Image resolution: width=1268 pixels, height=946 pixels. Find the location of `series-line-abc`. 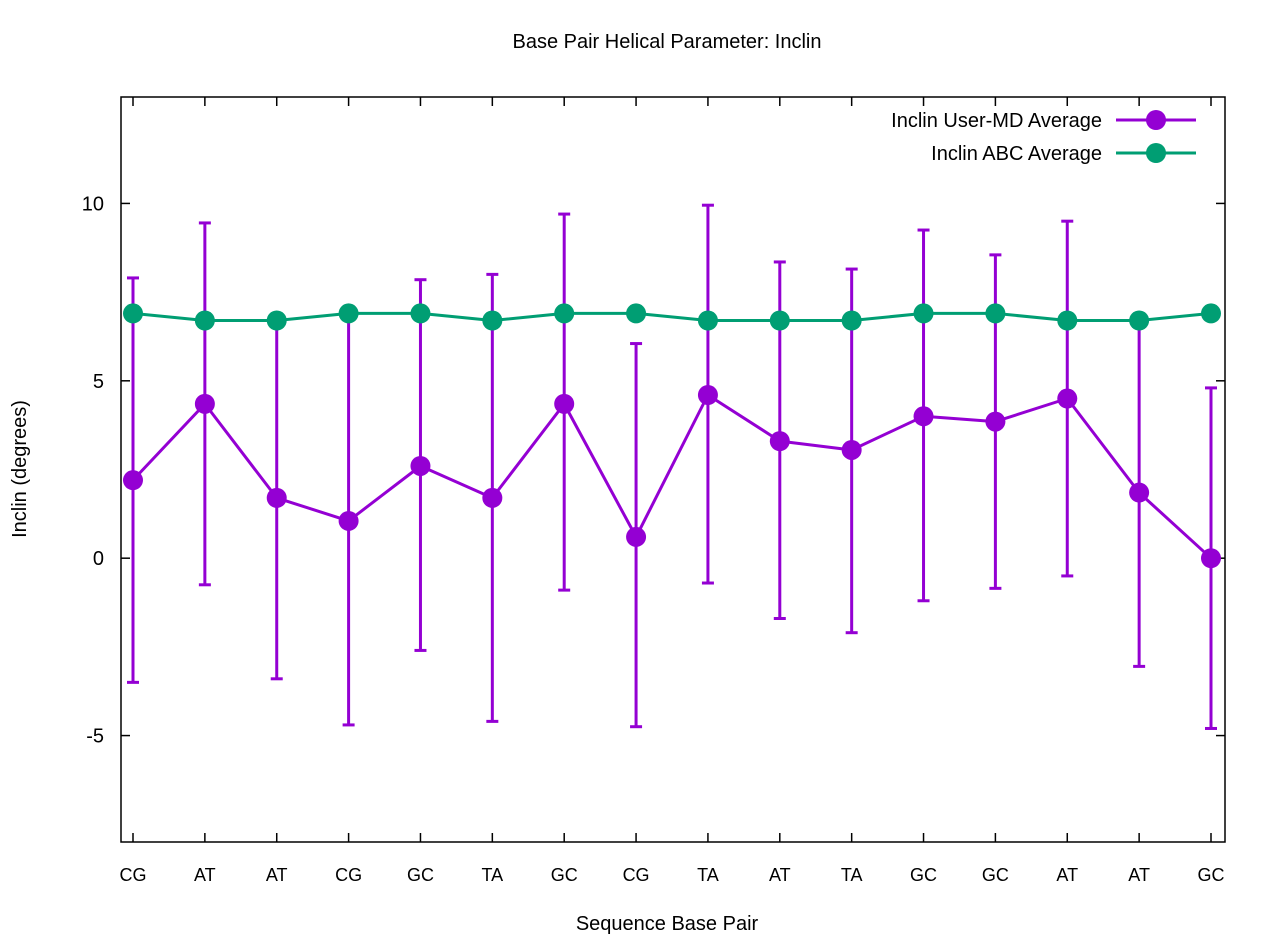

series-line-abc is located at coordinates (672, 316).